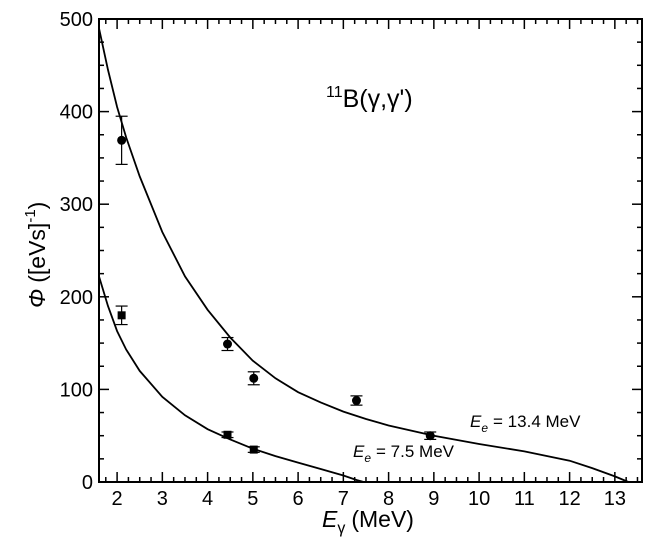  What do you see at coordinates (341, 528) in the screenshot?
I see `x-axis-sub: γ` at bounding box center [341, 528].